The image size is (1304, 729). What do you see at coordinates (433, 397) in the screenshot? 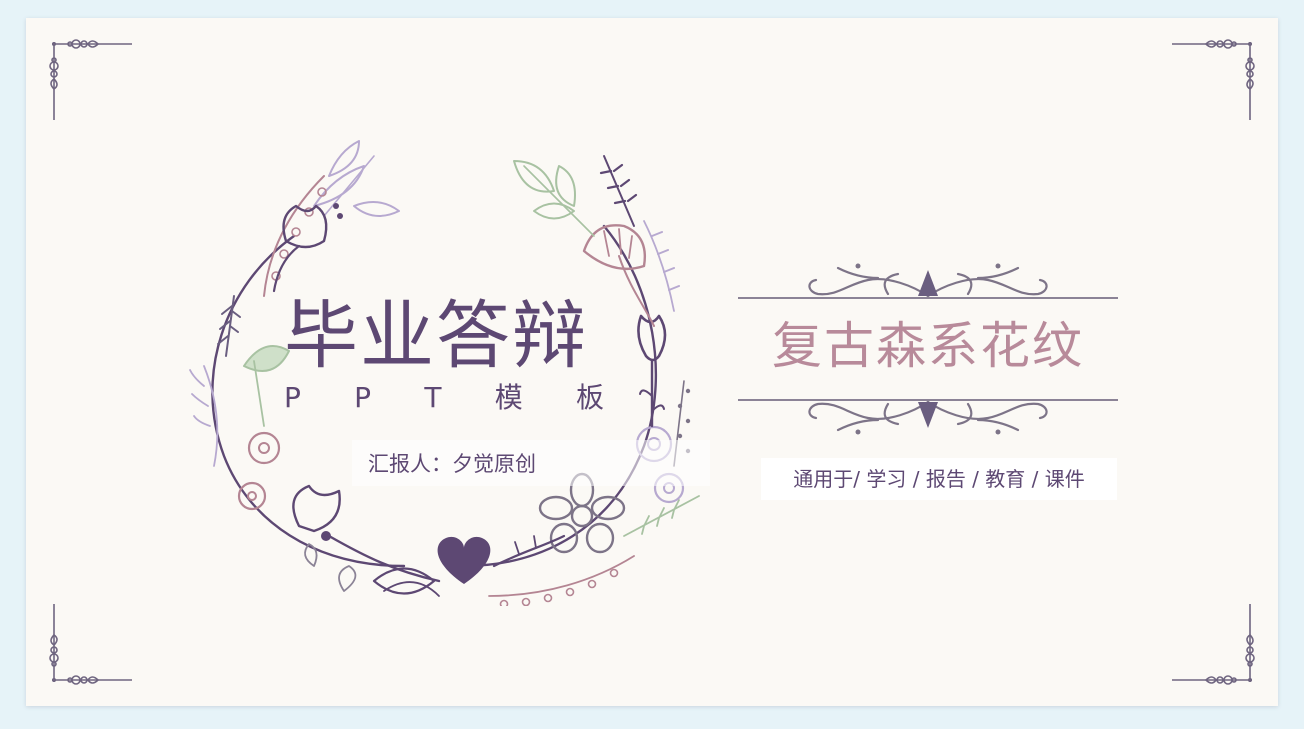
I see `subtitle-letter: T` at bounding box center [433, 397].